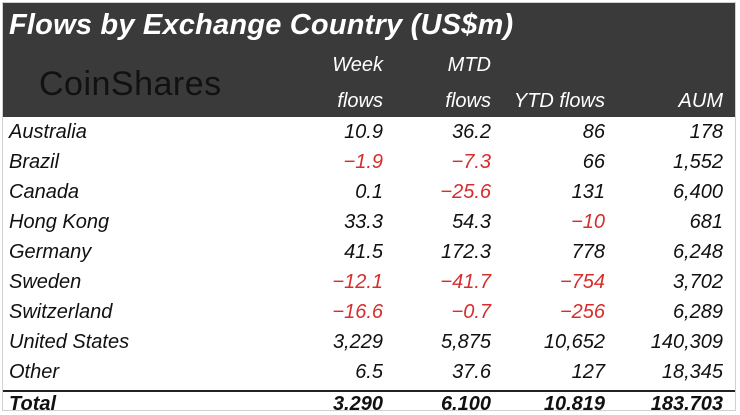 Image resolution: width=740 pixels, height=415 pixels. I want to click on row-mtd-flows: −25.6, so click(465, 192).